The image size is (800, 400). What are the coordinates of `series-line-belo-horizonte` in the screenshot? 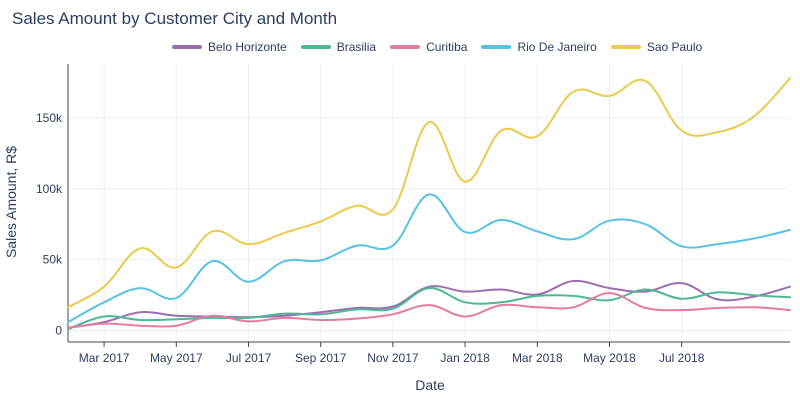 It's located at (429, 304).